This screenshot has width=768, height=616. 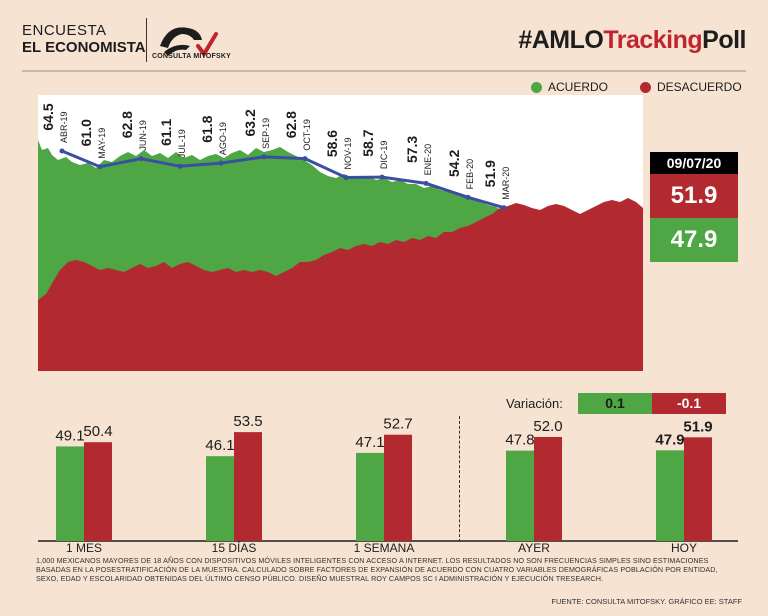 I want to click on logo-text: CONSULTA MITOFSKY, so click(x=191, y=56).